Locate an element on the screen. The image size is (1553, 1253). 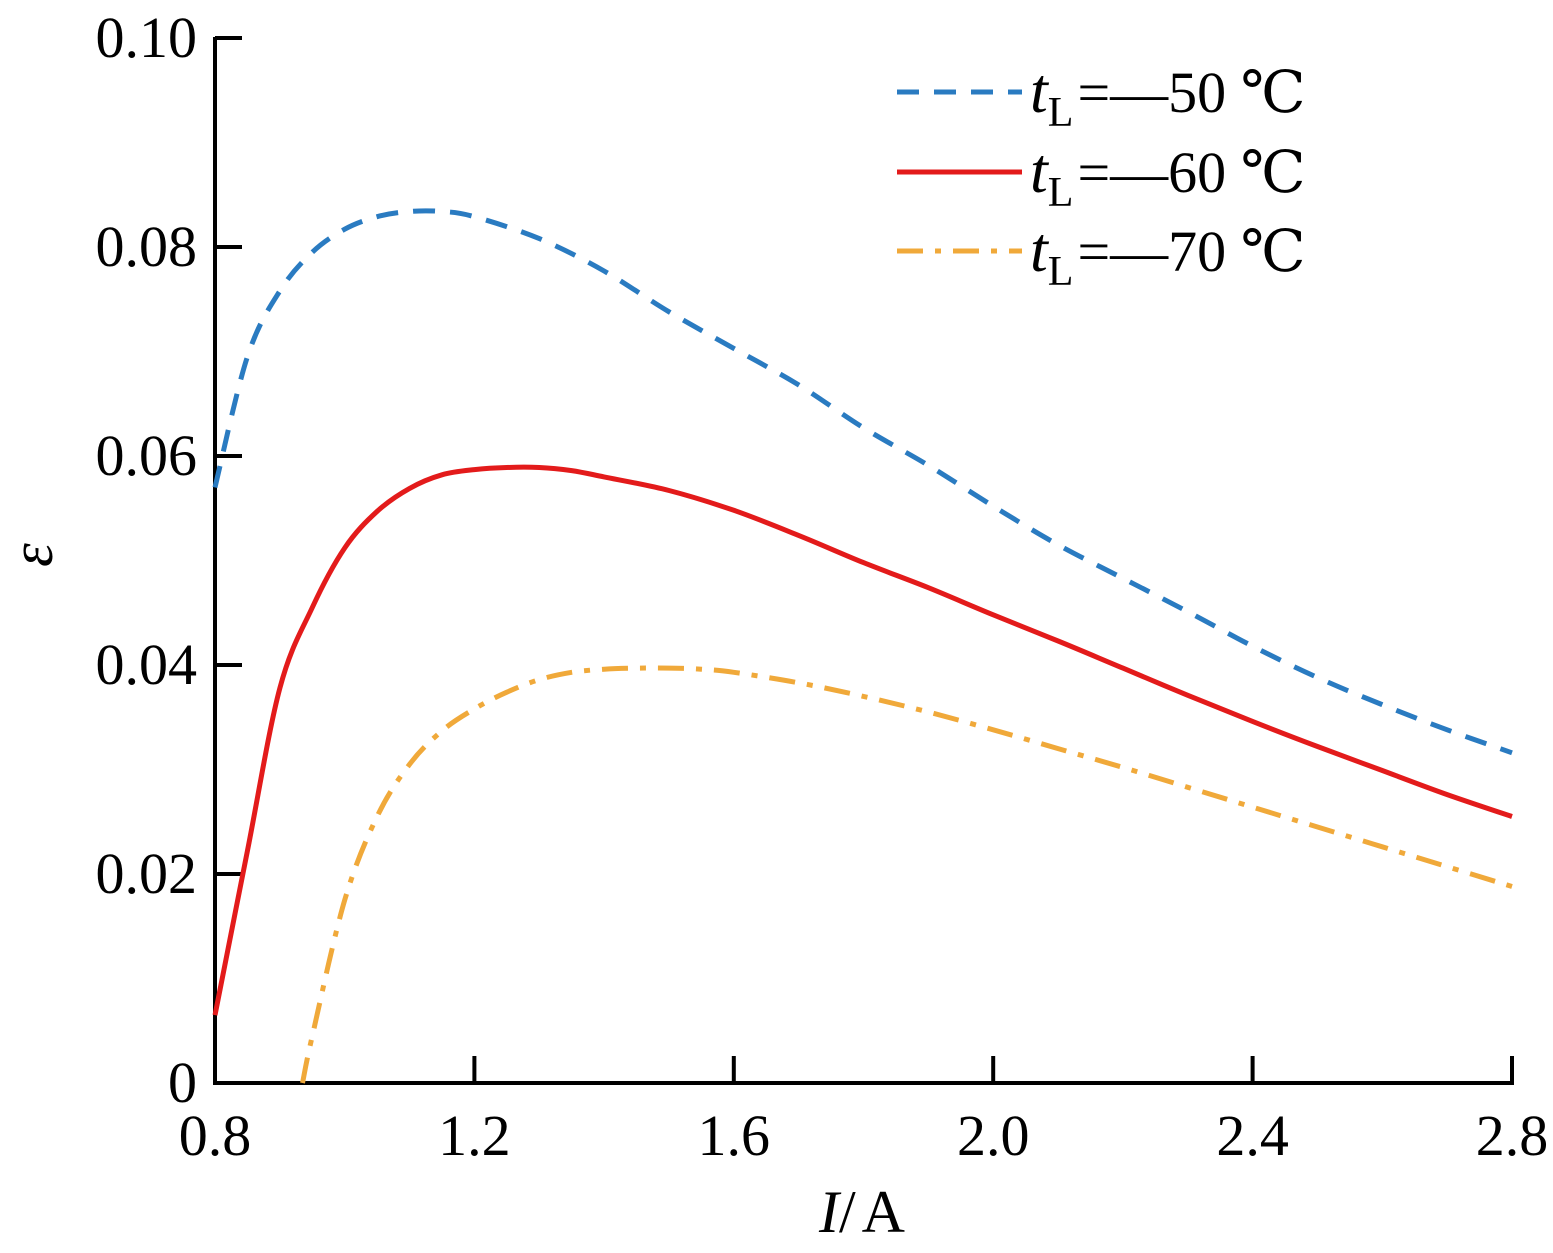
y-tick-label: 0.04 is located at coordinates (147, 664).